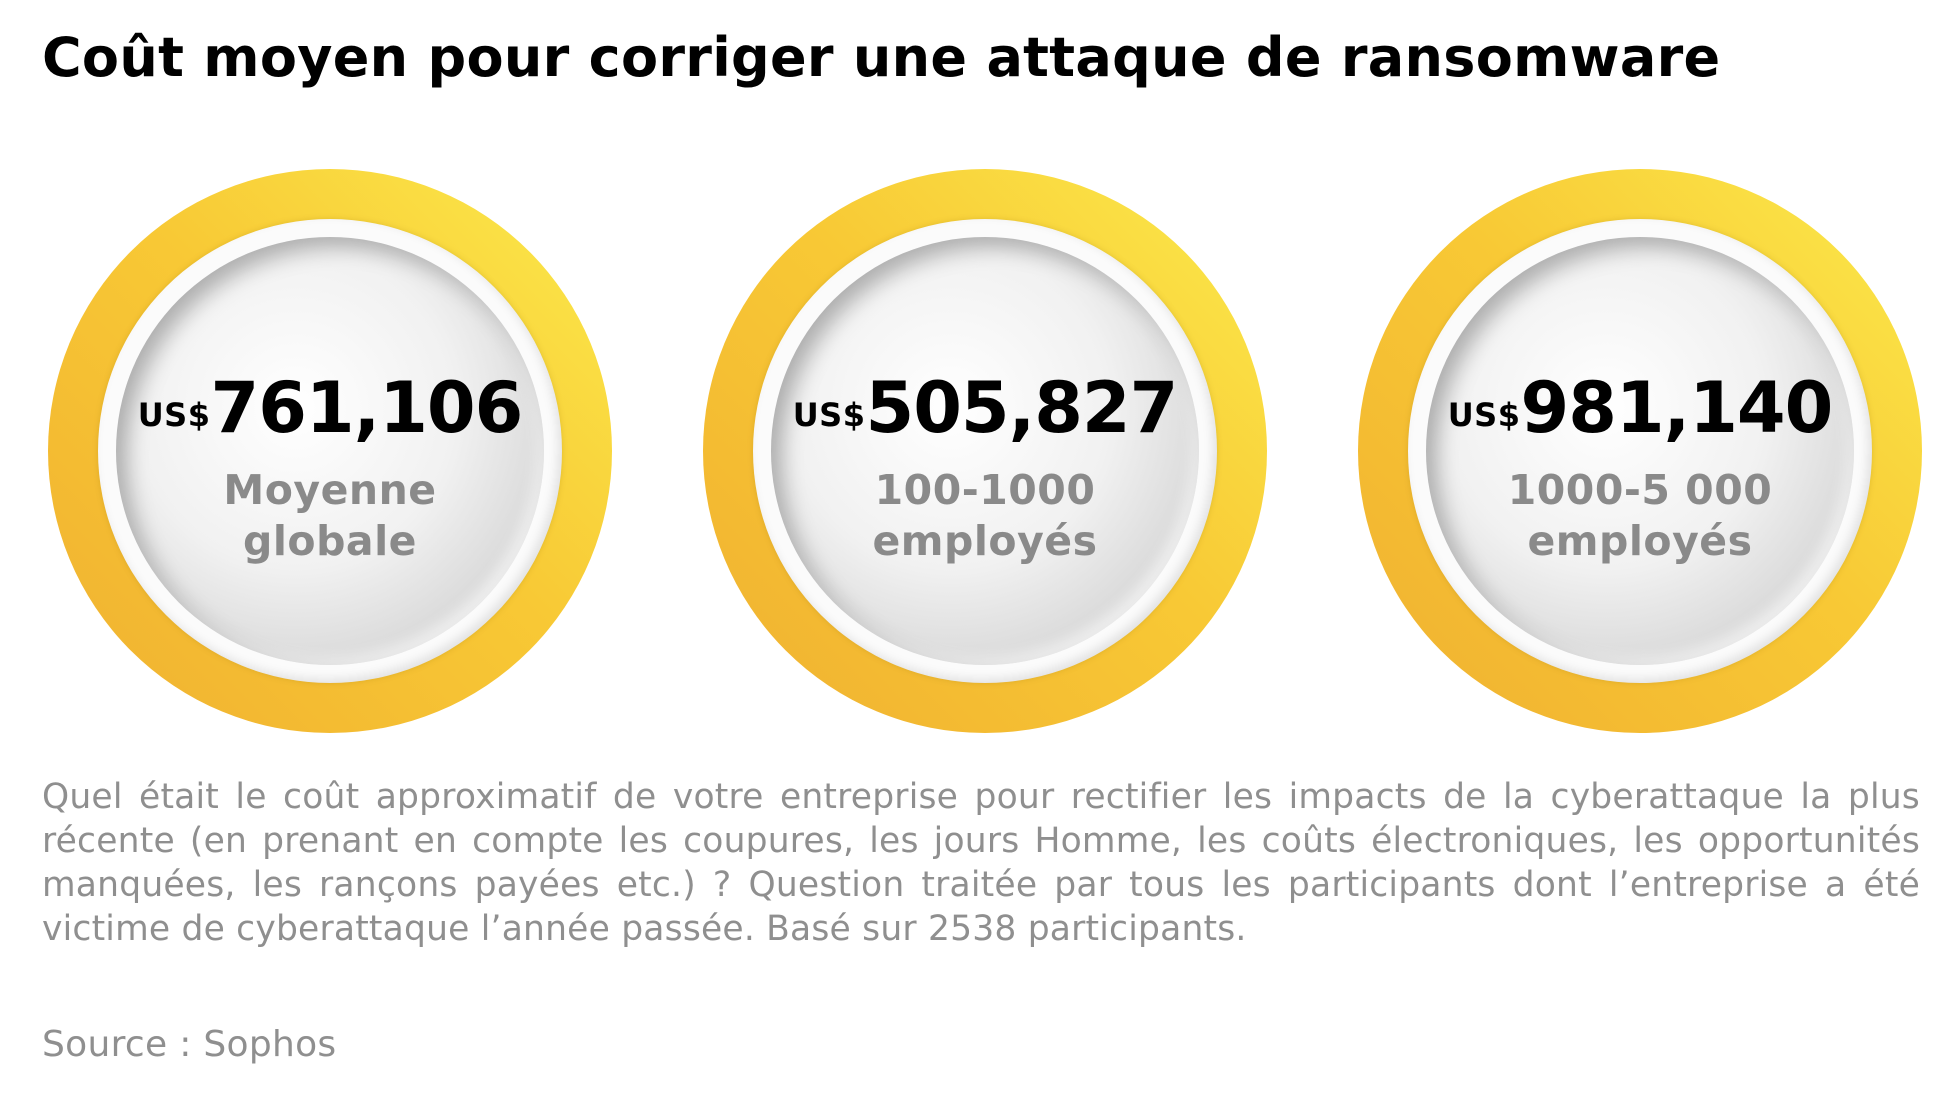 The image size is (1956, 1099). I want to click on segment-label: Moyenne globale, so click(330, 516).